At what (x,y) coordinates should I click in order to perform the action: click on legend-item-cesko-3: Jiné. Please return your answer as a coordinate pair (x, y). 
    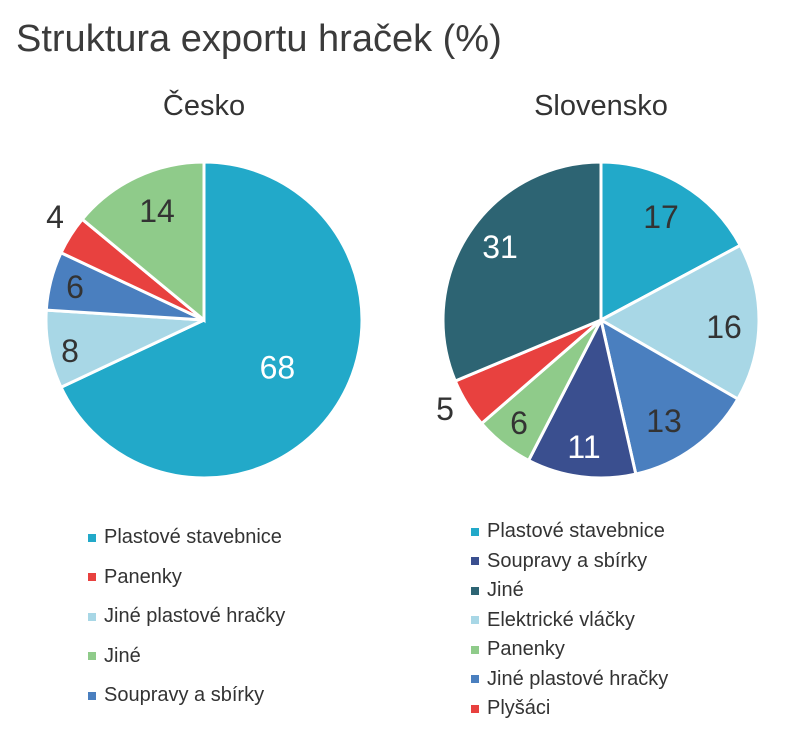
    Looking at the image, I should click on (114, 656).